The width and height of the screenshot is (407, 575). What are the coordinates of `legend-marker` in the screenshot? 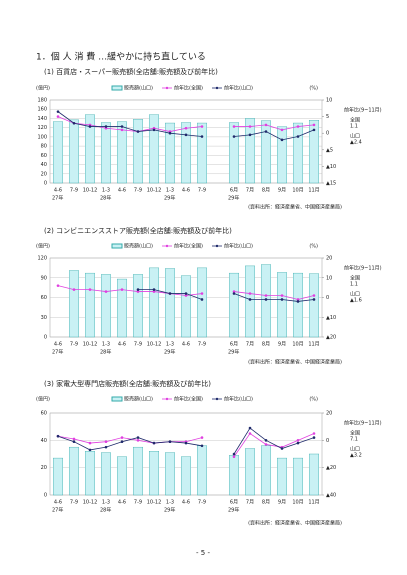 It's located at (167, 246).